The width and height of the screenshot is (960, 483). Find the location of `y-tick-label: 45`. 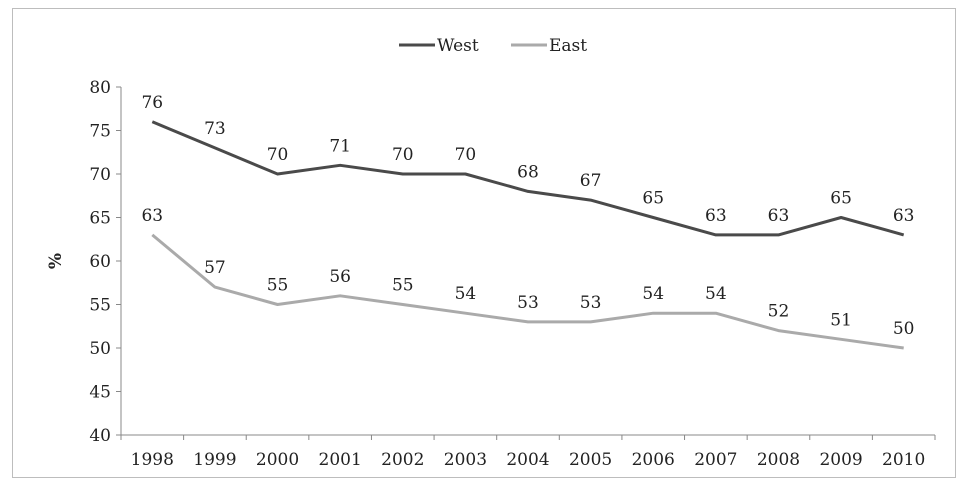

y-tick-label: 45 is located at coordinates (100, 393).